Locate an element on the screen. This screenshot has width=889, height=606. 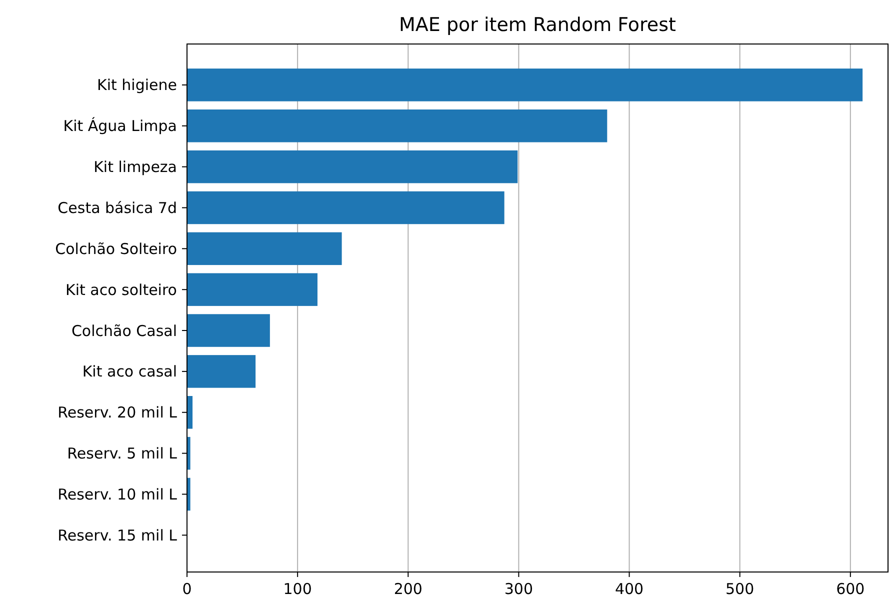
y-tick-label: Reserv. 20 mil L is located at coordinates (118, 413).